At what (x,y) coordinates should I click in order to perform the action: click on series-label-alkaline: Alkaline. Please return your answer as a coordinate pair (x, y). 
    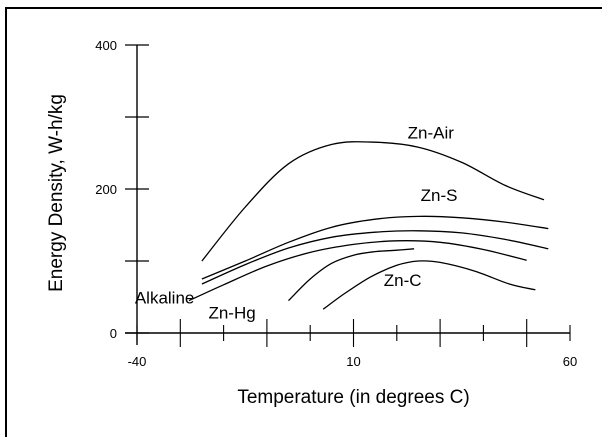
    Looking at the image, I should click on (165, 297).